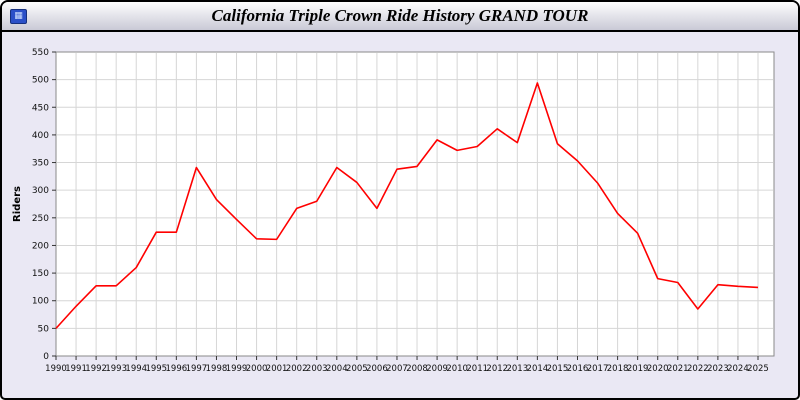  What do you see at coordinates (377, 369) in the screenshot?
I see `x-tick-label: 2006` at bounding box center [377, 369].